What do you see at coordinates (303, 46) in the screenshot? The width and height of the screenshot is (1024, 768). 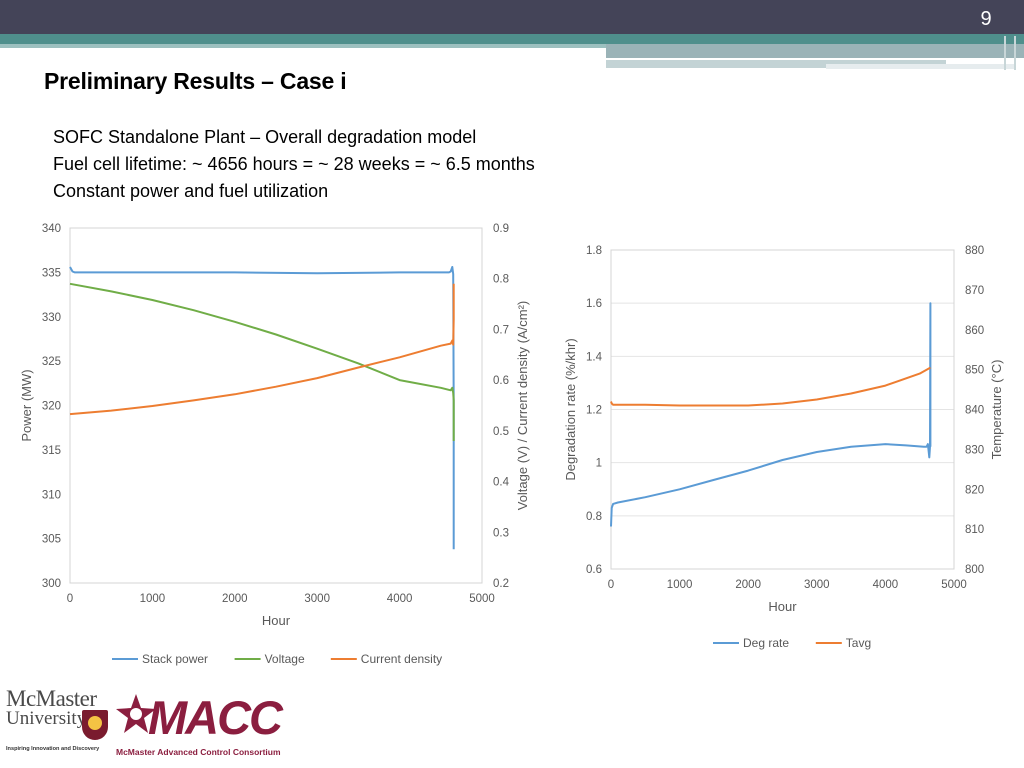 I see `banner-stripe-light` at bounding box center [303, 46].